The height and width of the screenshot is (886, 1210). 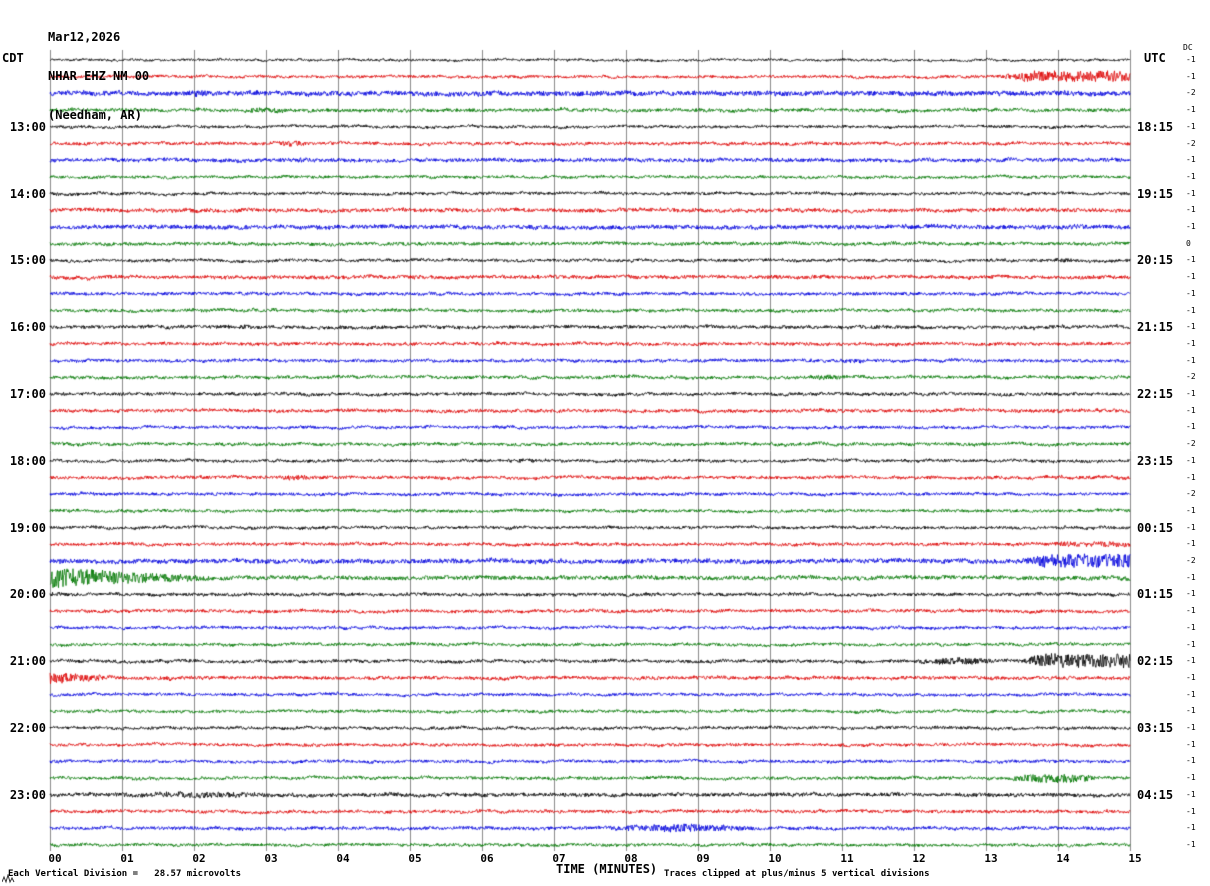 I want to click on title-block: Mar12,2026 NHAR EHZ NM 00 (Needham, AR), so click(x=98, y=76).